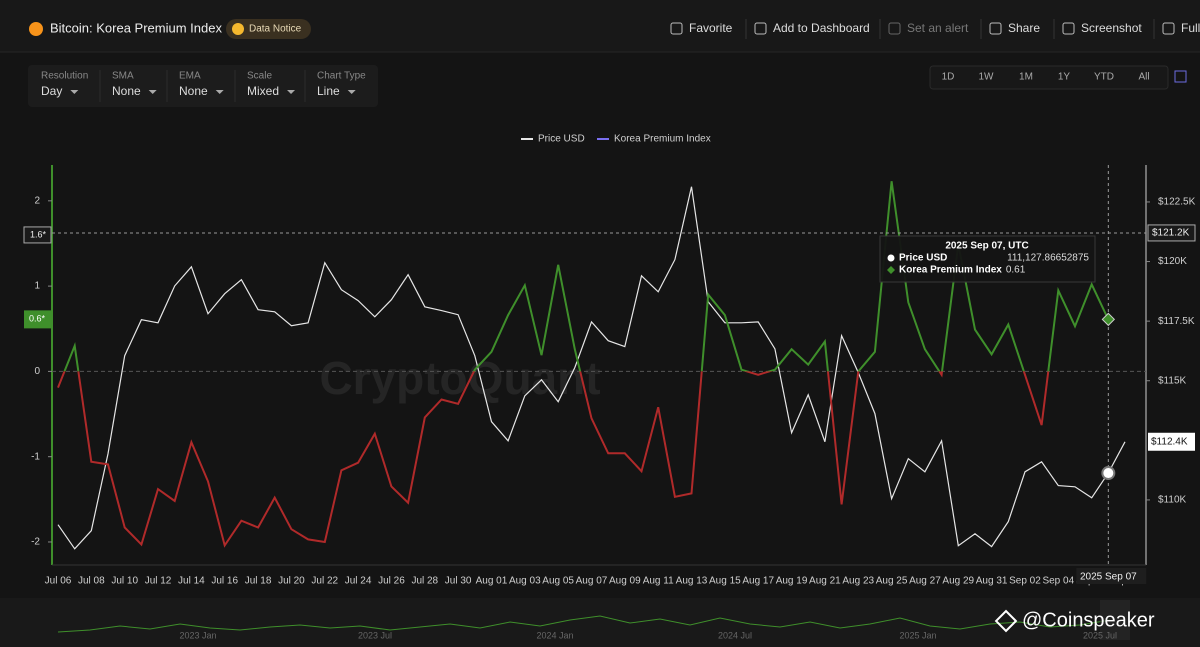 The image size is (1200, 647). What do you see at coordinates (958, 581) in the screenshot?
I see `x-tick-label: Aug 29` at bounding box center [958, 581].